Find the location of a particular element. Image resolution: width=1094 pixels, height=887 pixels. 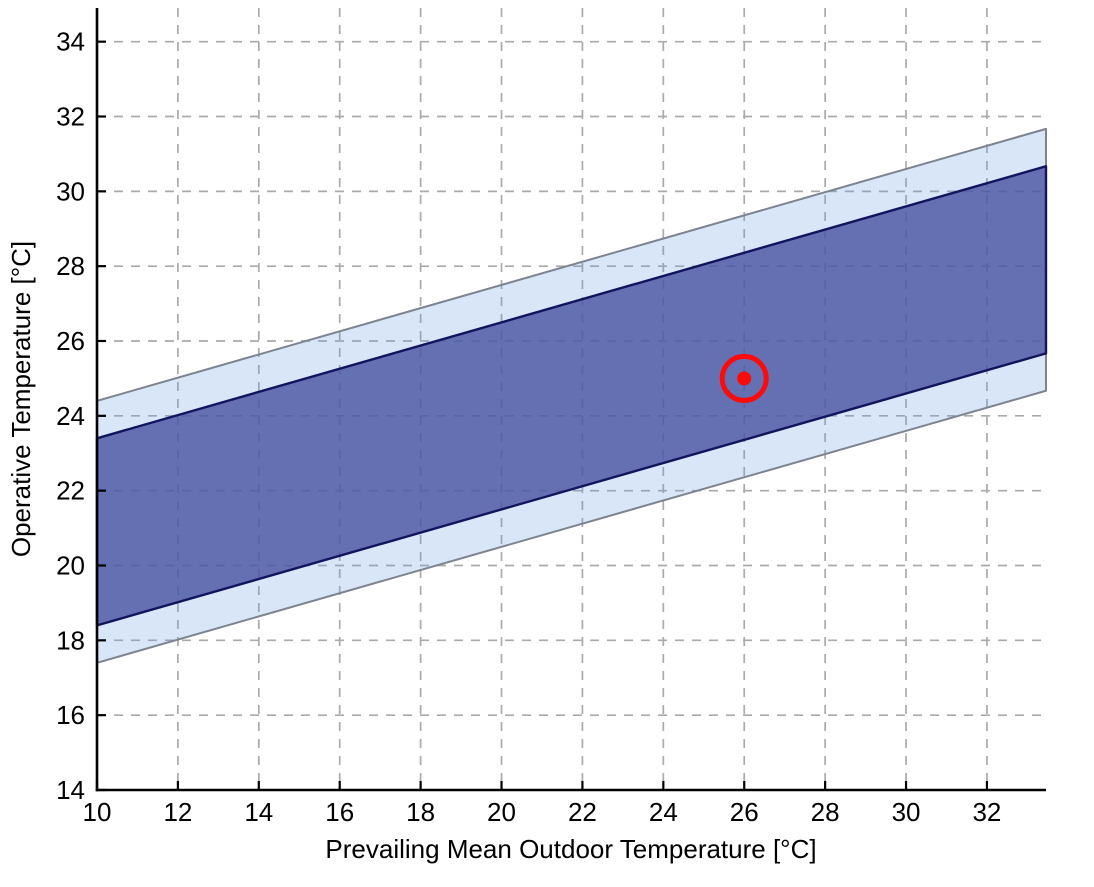

y-tick-label: 20 is located at coordinates (70, 566).